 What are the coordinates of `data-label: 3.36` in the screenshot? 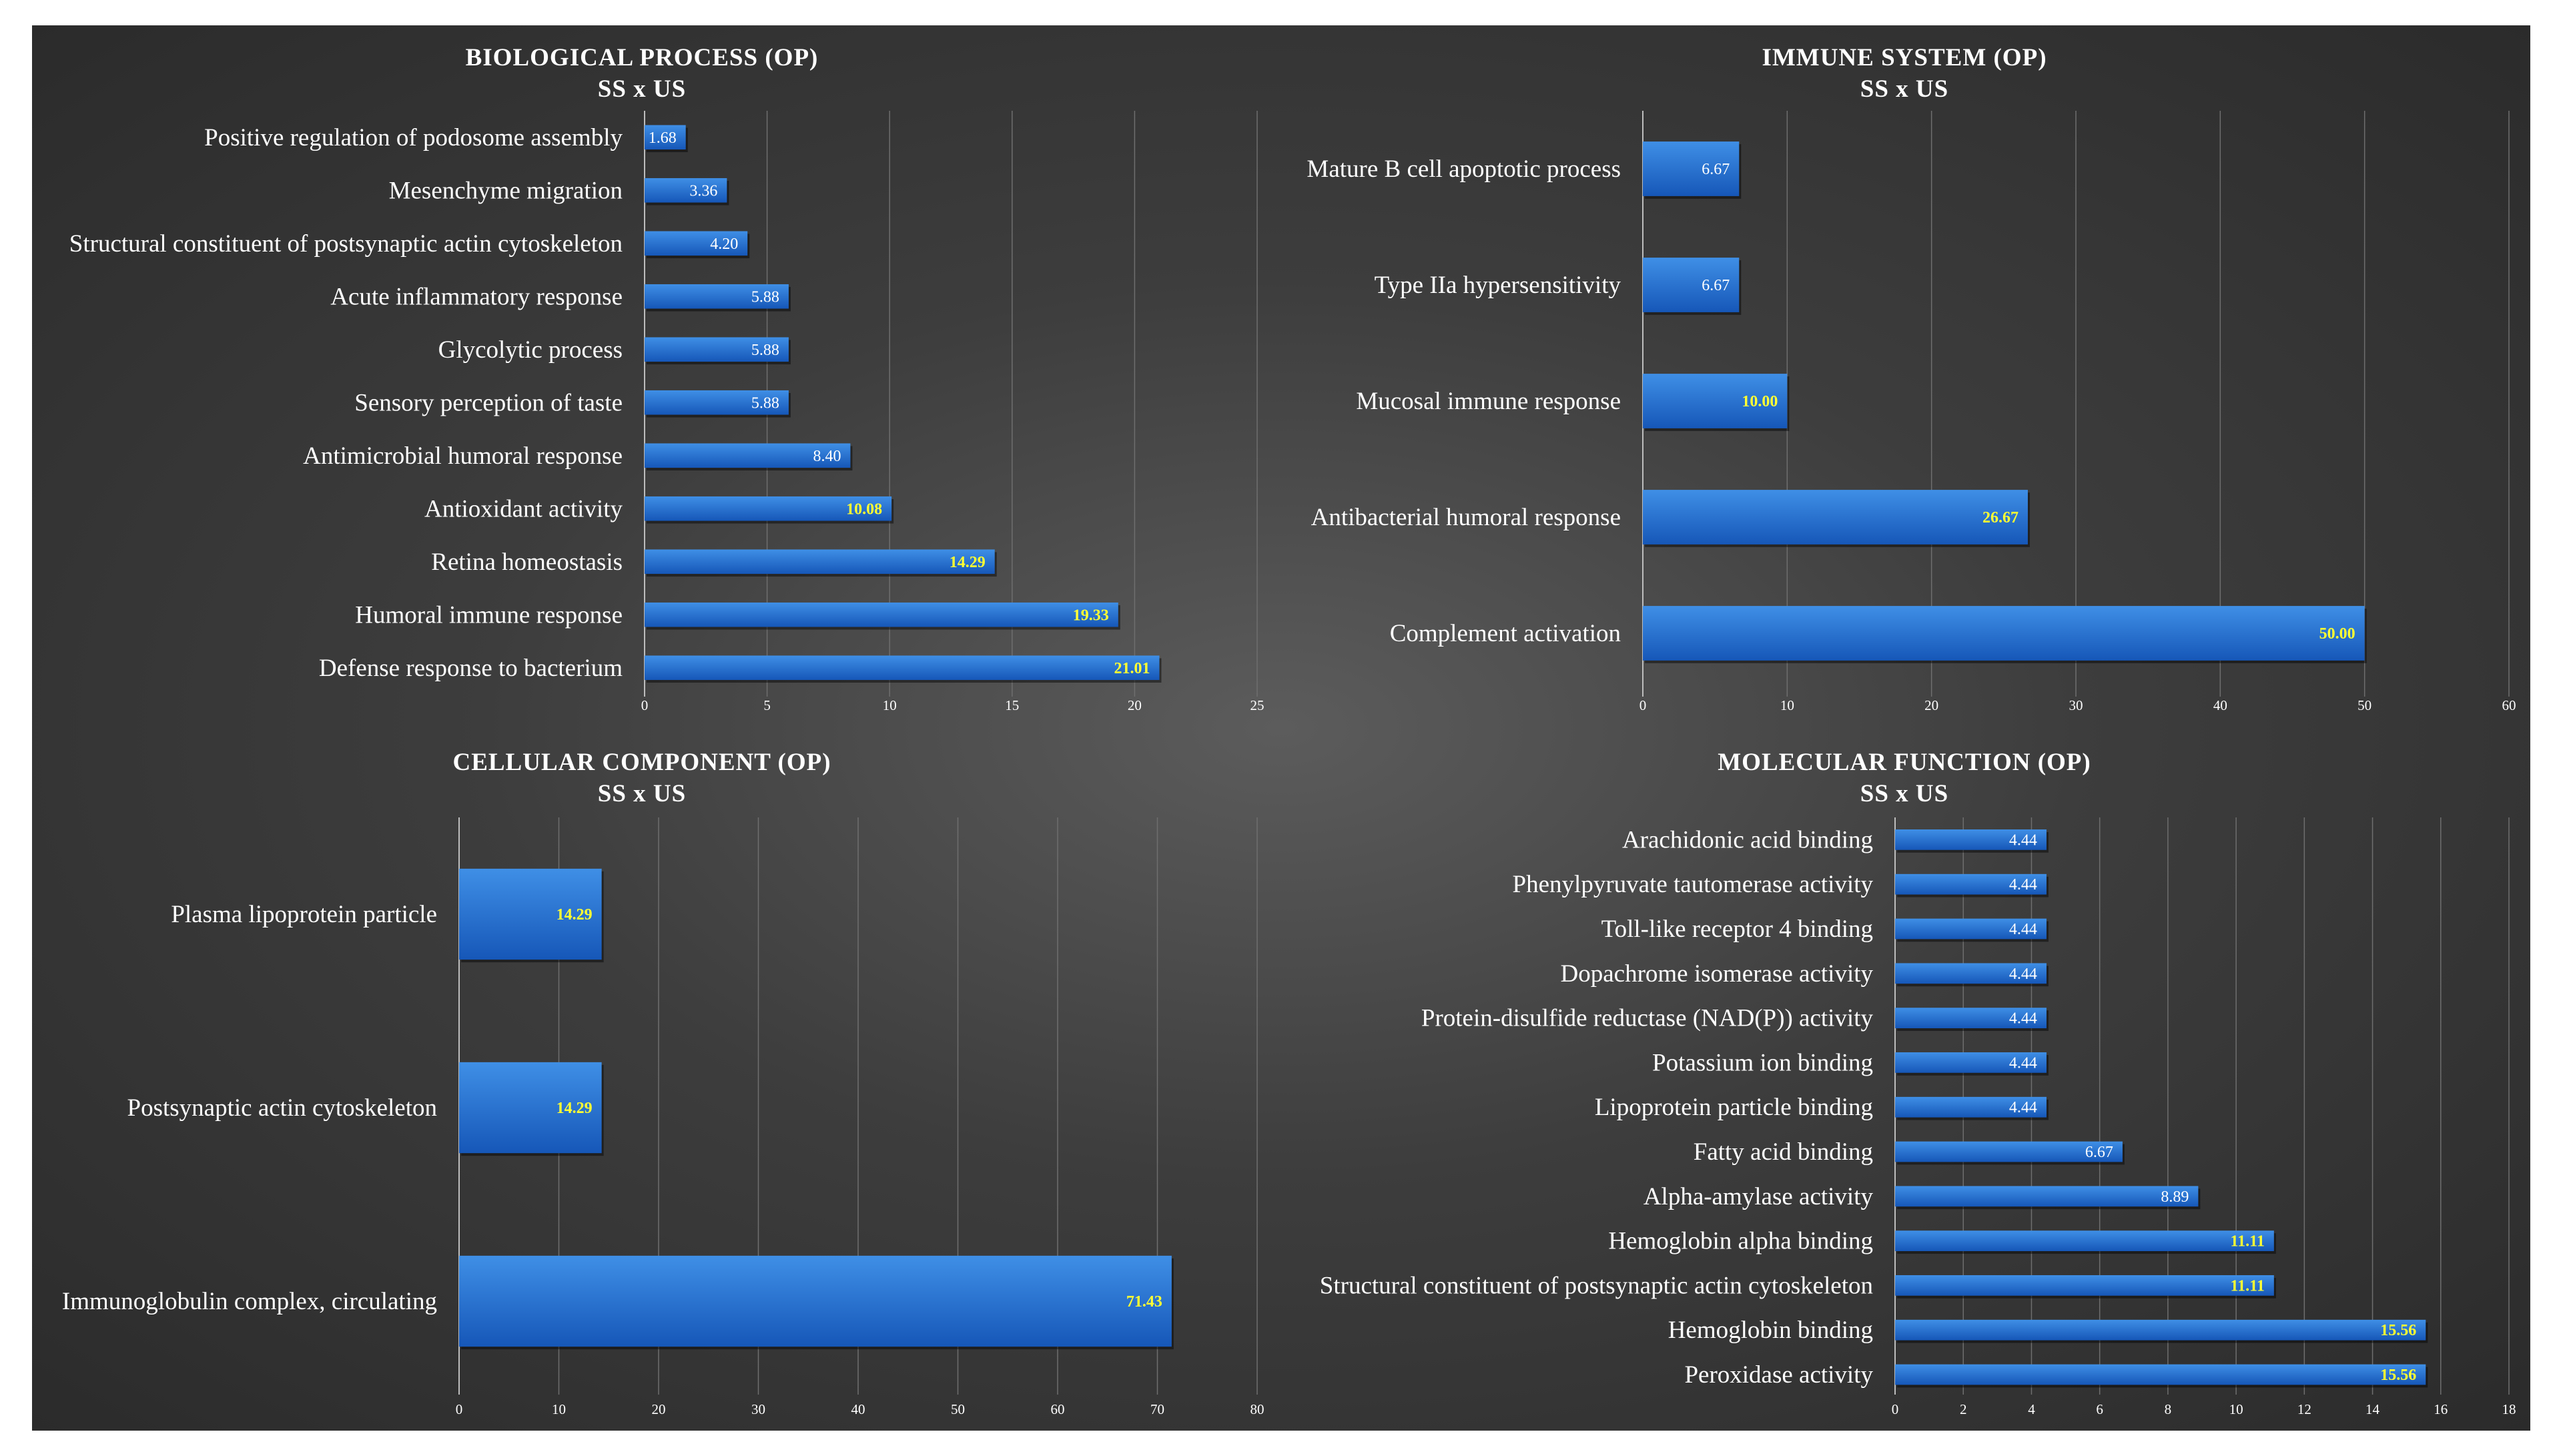 It's located at (703, 191).